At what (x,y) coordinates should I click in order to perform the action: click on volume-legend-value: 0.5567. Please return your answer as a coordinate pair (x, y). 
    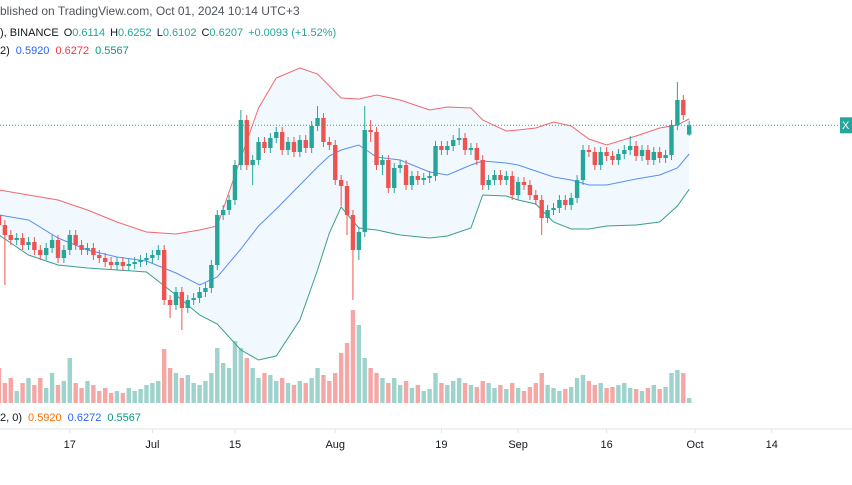
    Looking at the image, I should click on (124, 418).